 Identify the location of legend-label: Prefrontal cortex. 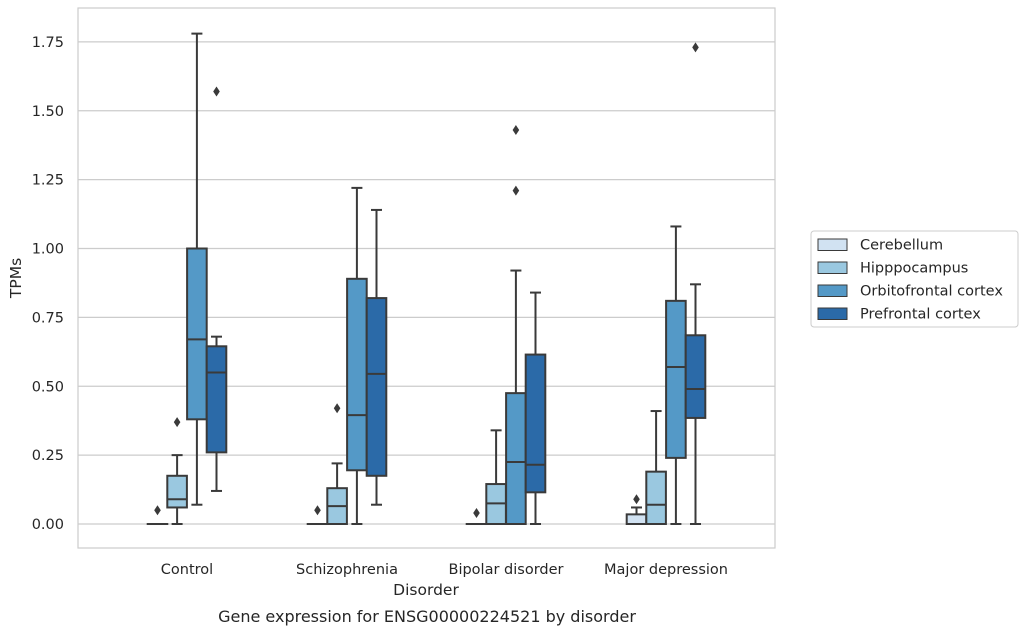
(920, 315).